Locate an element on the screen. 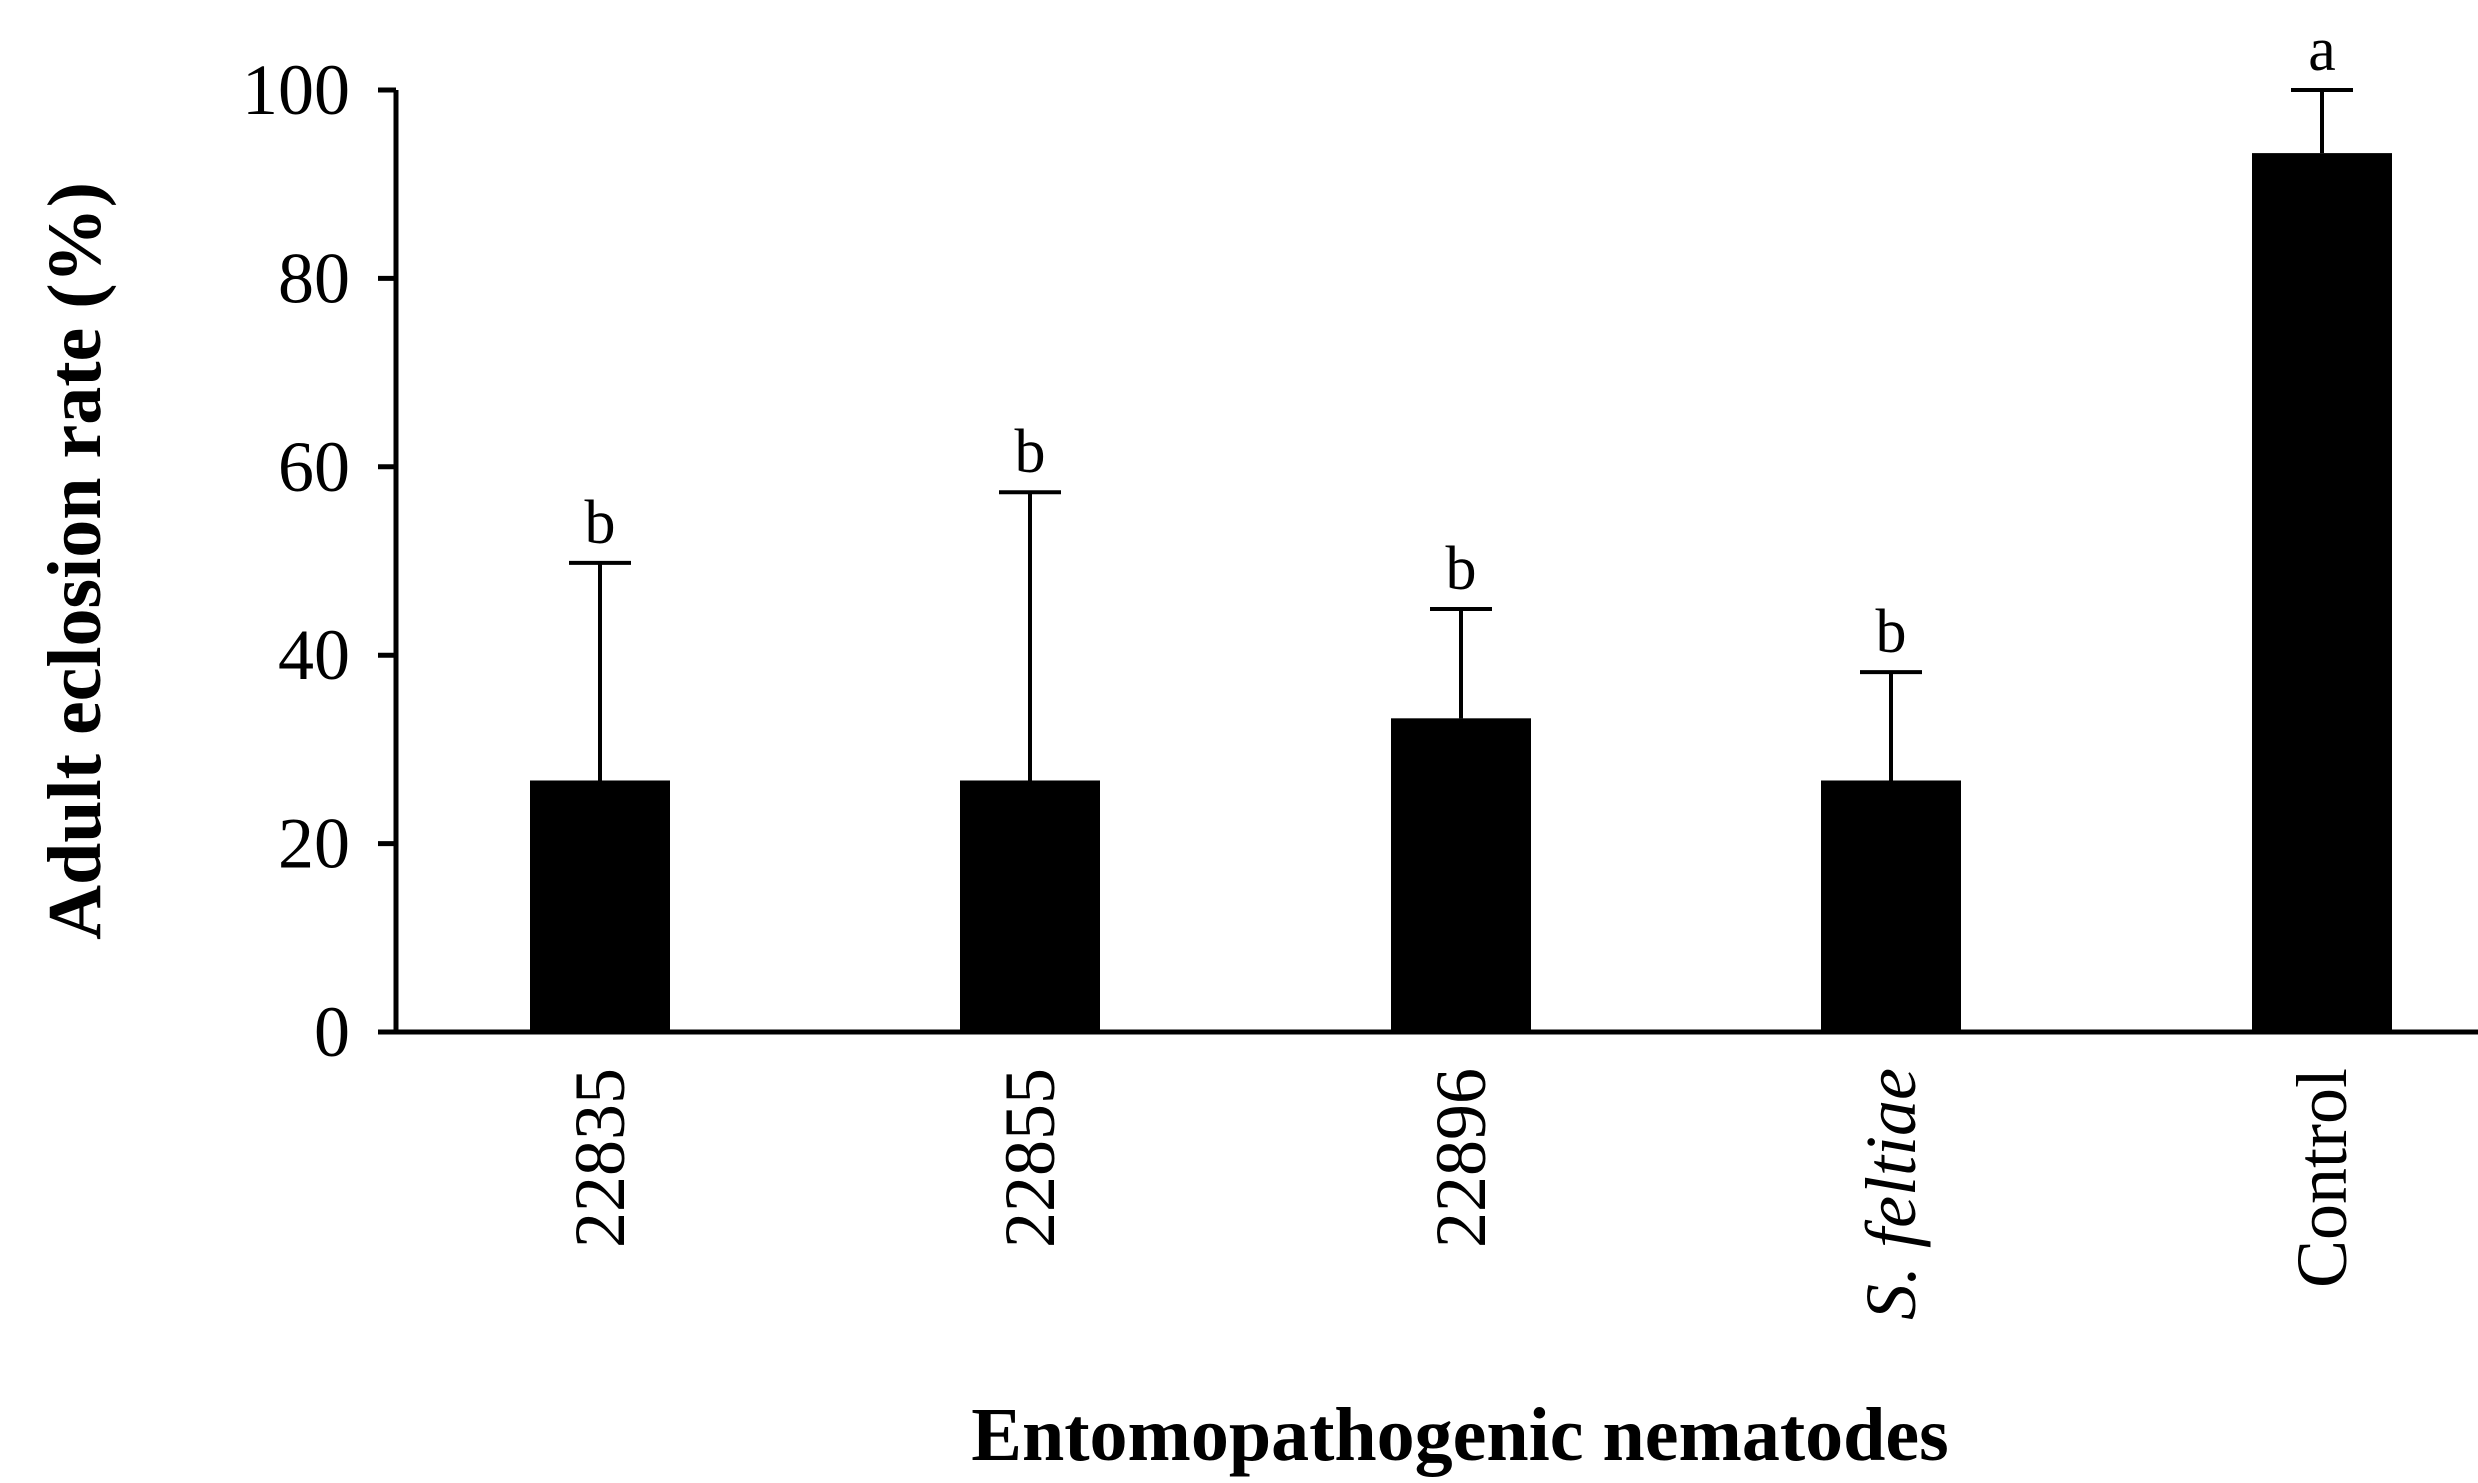  y-tick-label: 60 is located at coordinates (314, 467).